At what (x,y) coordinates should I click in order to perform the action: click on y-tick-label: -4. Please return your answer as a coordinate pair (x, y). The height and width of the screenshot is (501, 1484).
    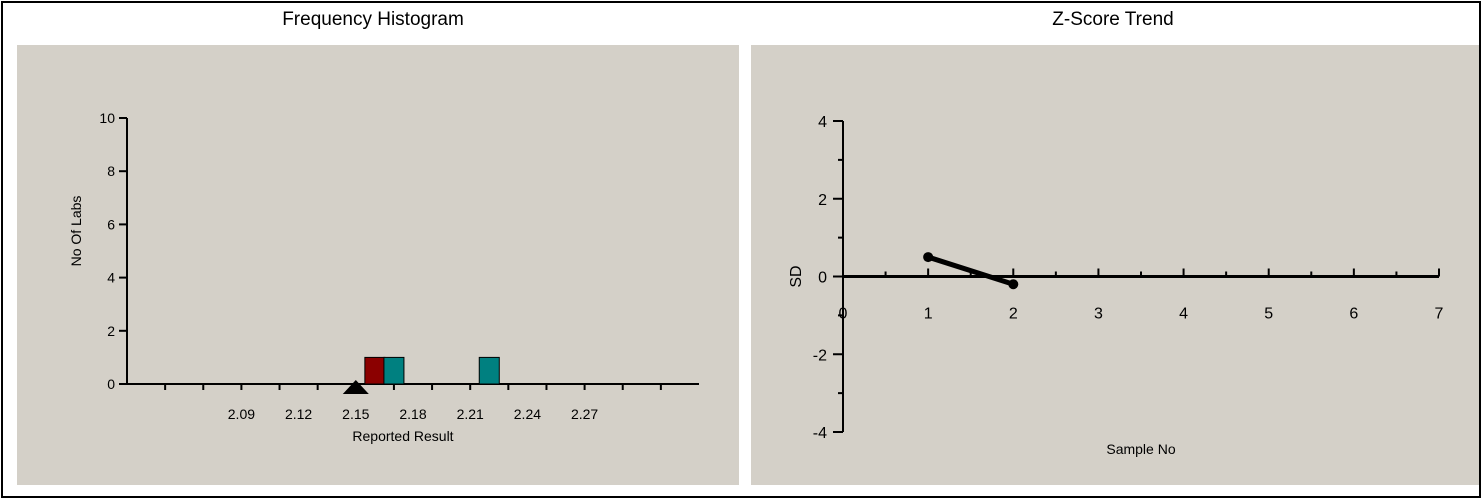
    Looking at the image, I should click on (820, 433).